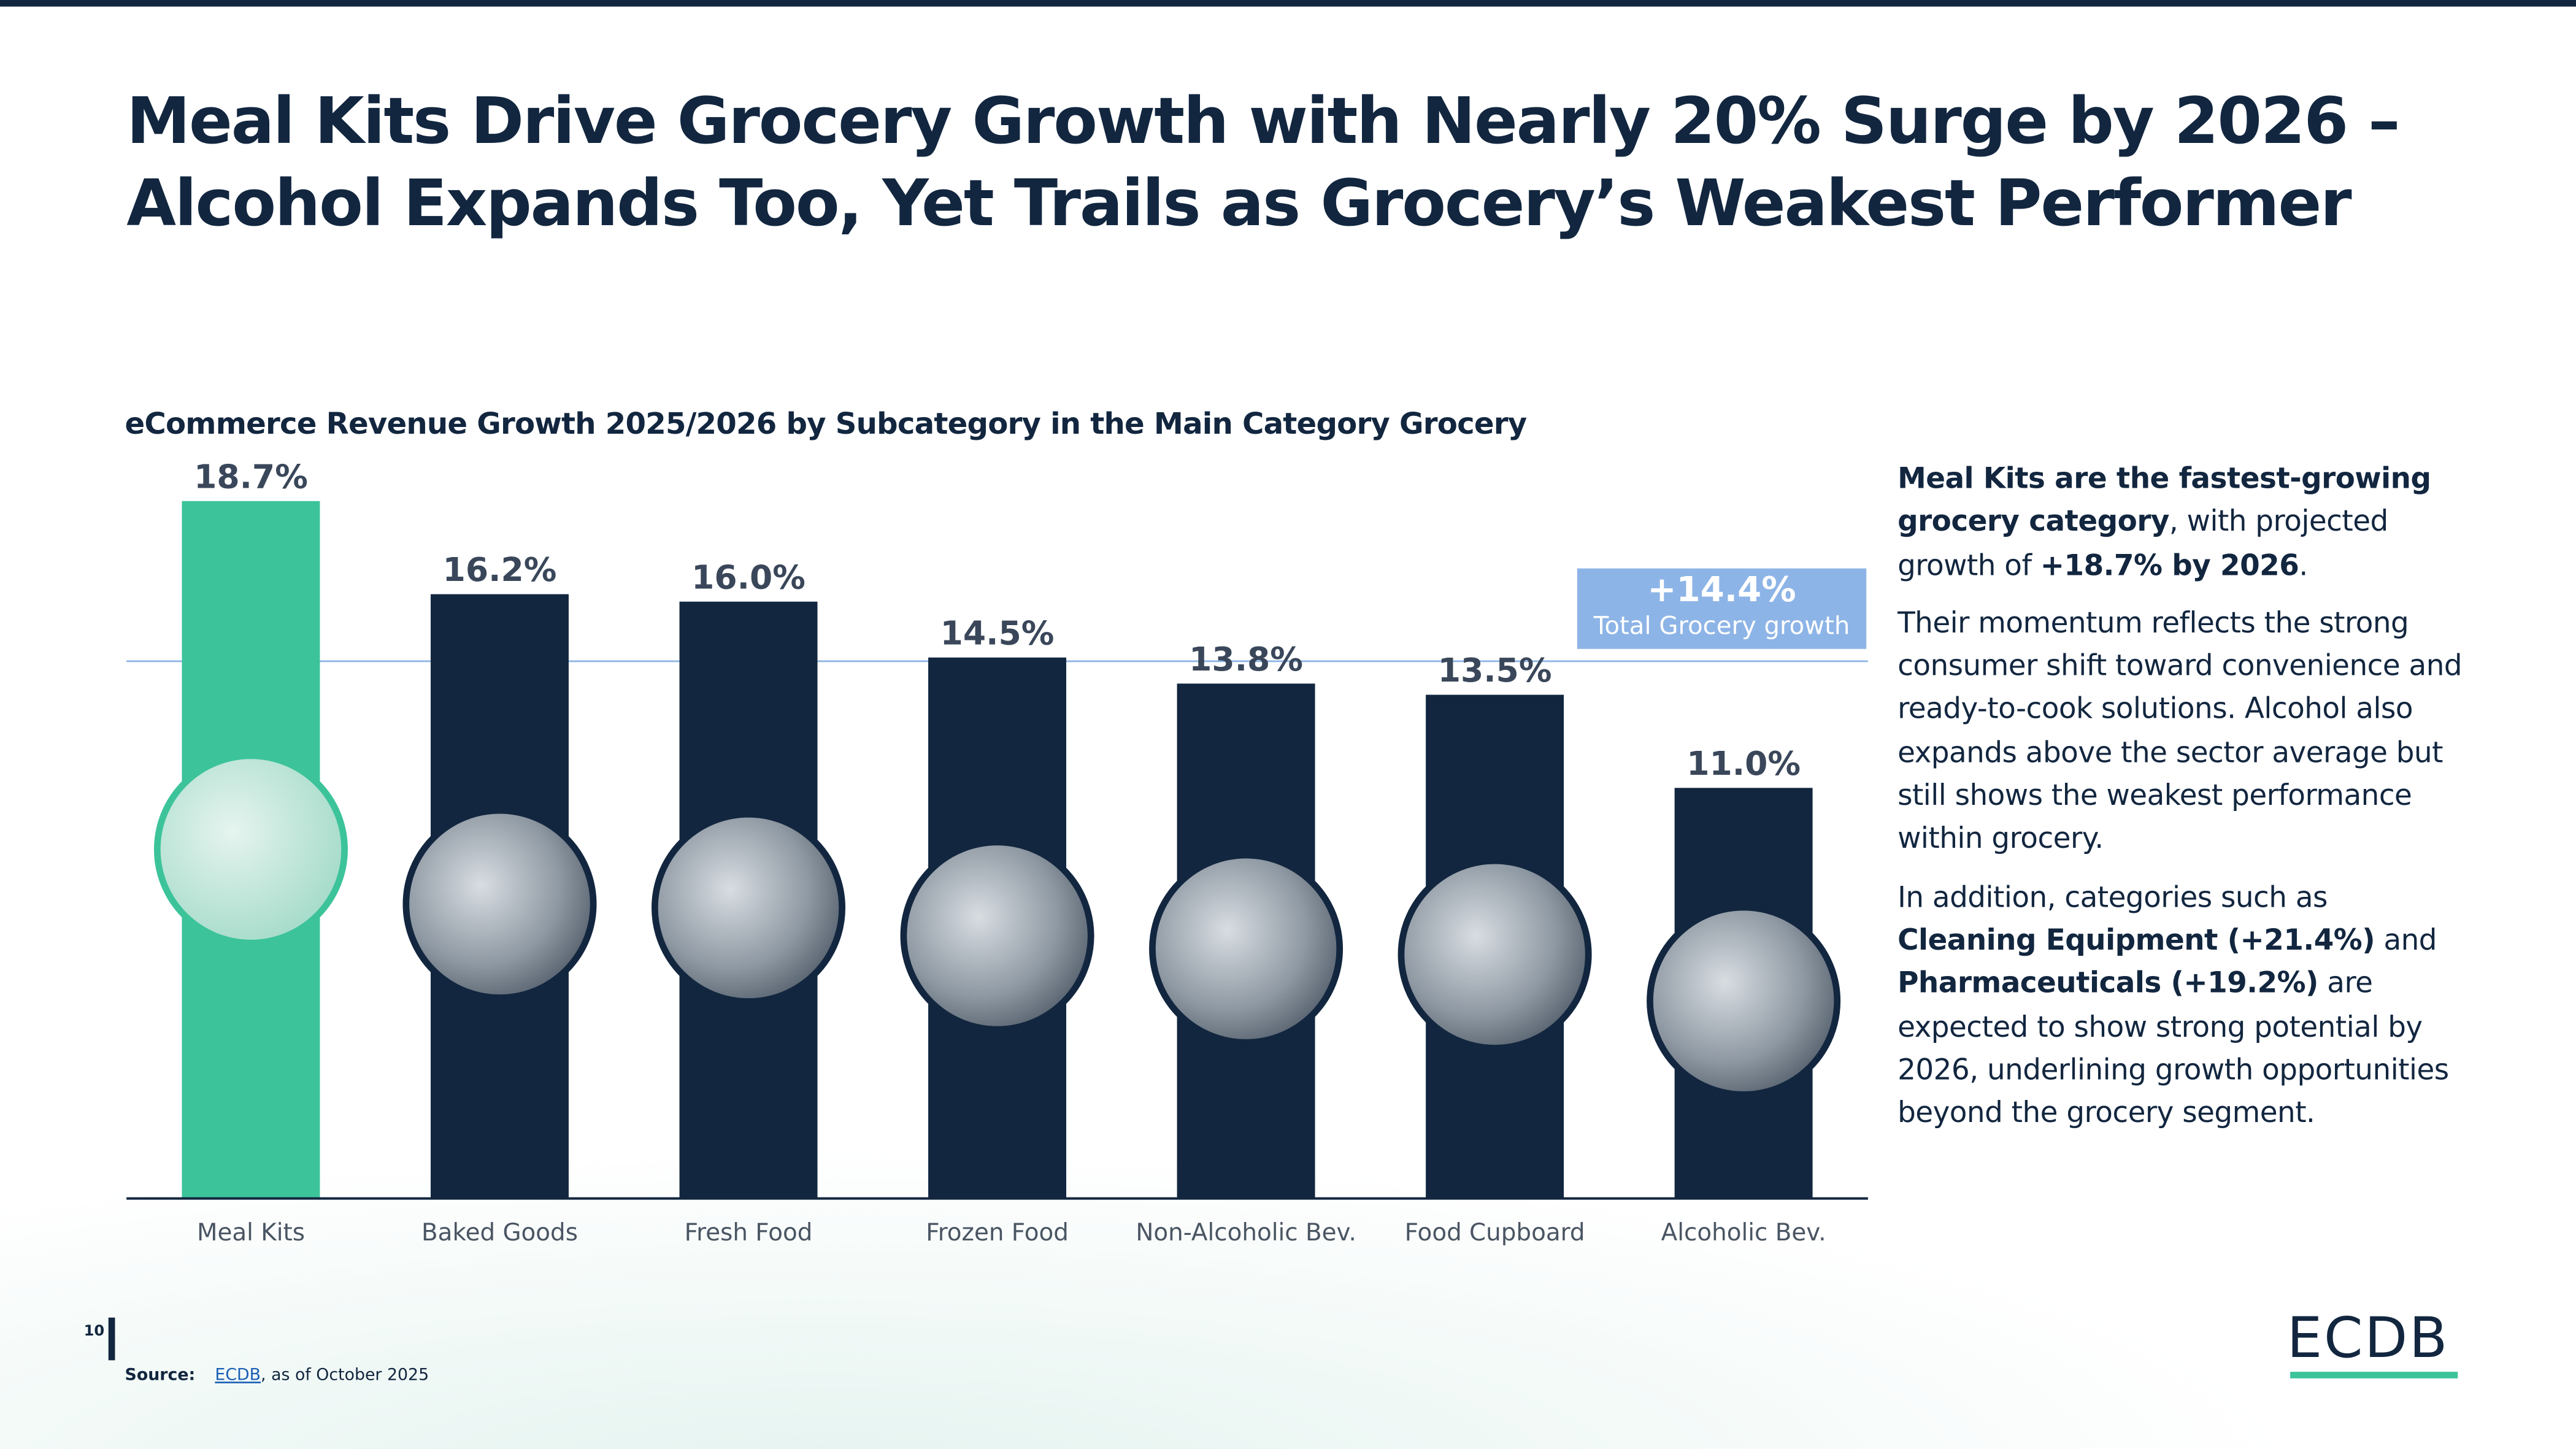  I want to click on source-note: Source: ECDB, as of October 2025, so click(277, 1376).